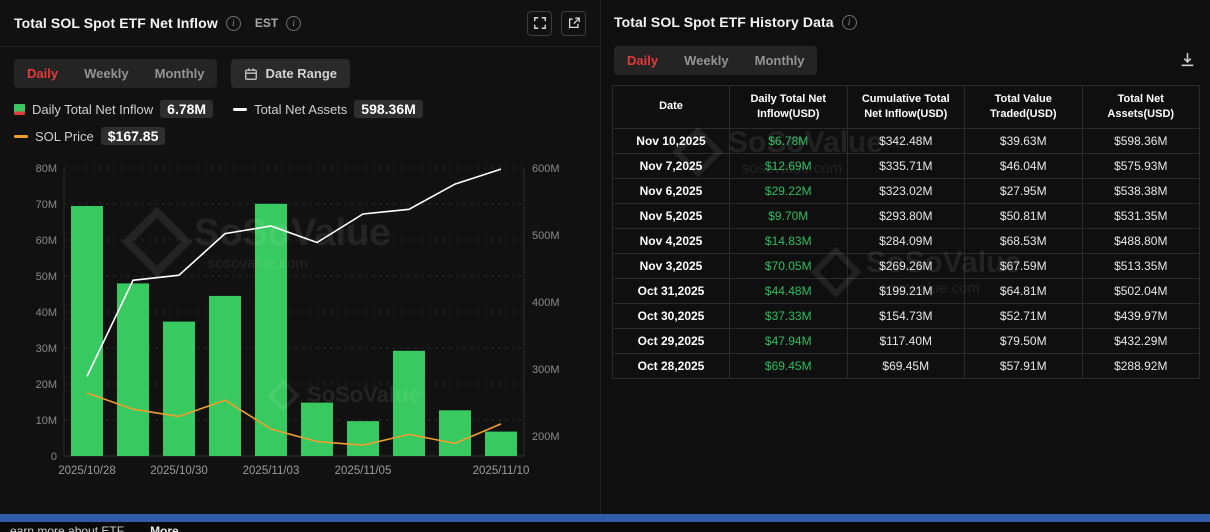 The width and height of the screenshot is (1210, 532). What do you see at coordinates (46, 241) in the screenshot?
I see `svg-text: 60M` at bounding box center [46, 241].